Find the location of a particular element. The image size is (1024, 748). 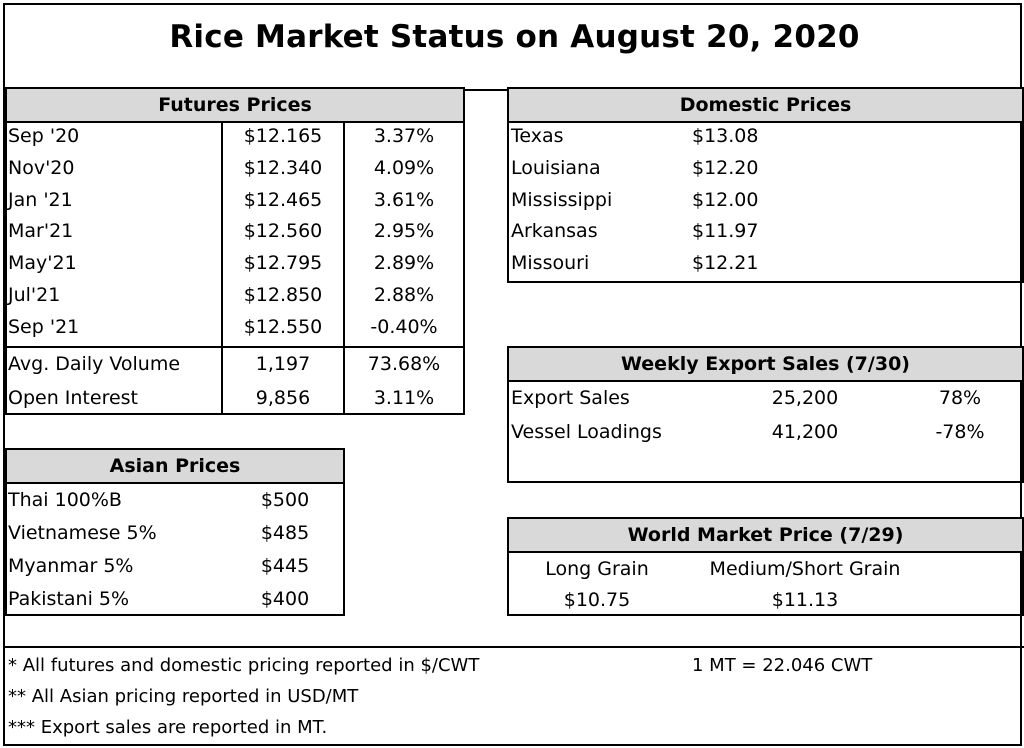

asian-header-label: Asian Prices is located at coordinates (175, 466).